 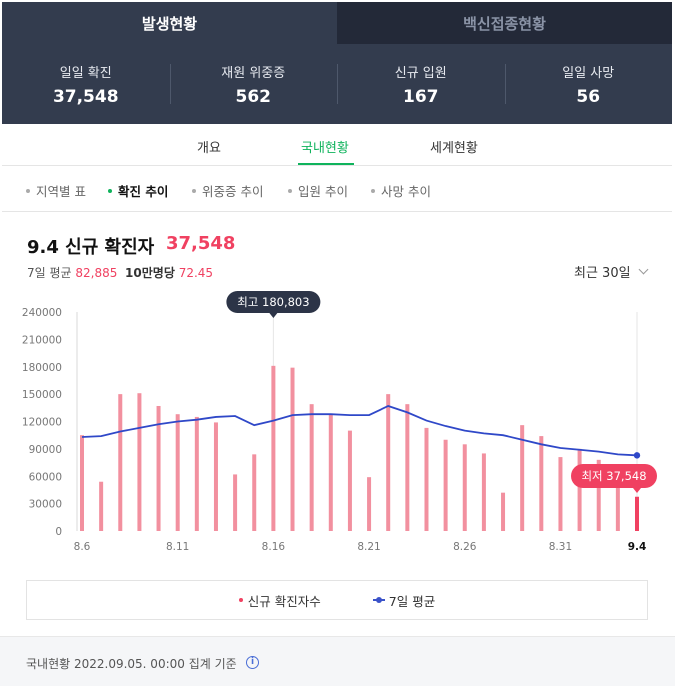 I want to click on per-value: 72.45, so click(x=196, y=273).